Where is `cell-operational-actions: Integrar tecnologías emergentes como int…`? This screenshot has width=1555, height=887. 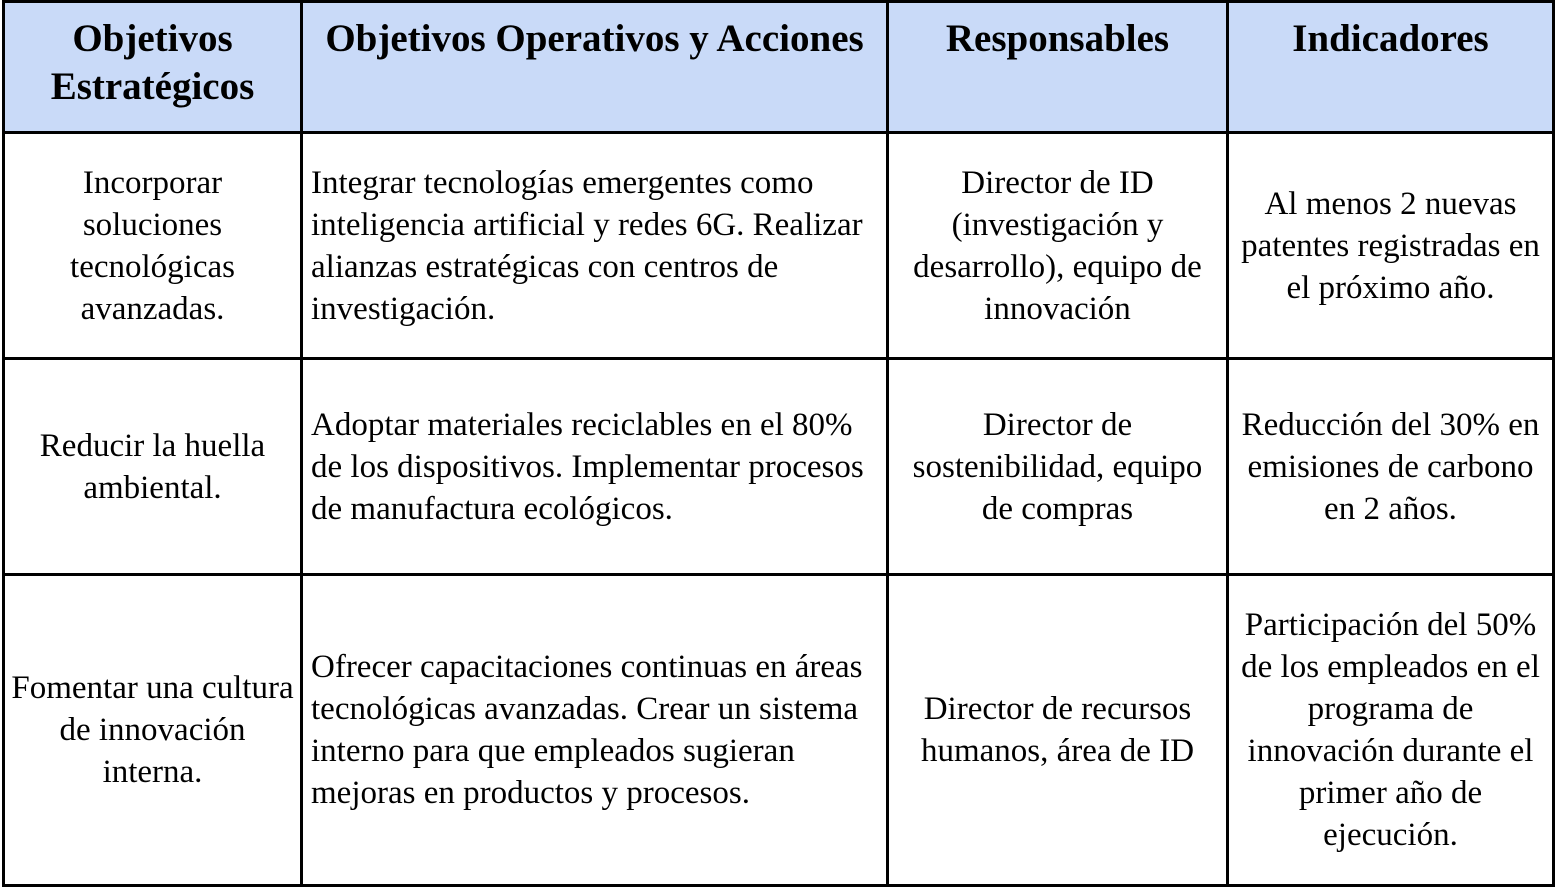
cell-operational-actions: Integrar tecnologías emergentes como int… is located at coordinates (594, 245).